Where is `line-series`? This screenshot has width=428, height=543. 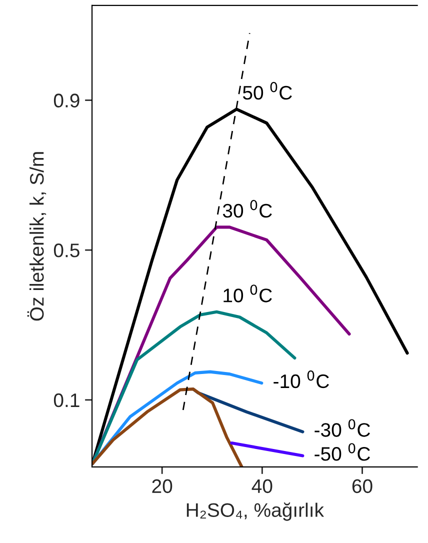
line-series is located at coordinates (168, 427).